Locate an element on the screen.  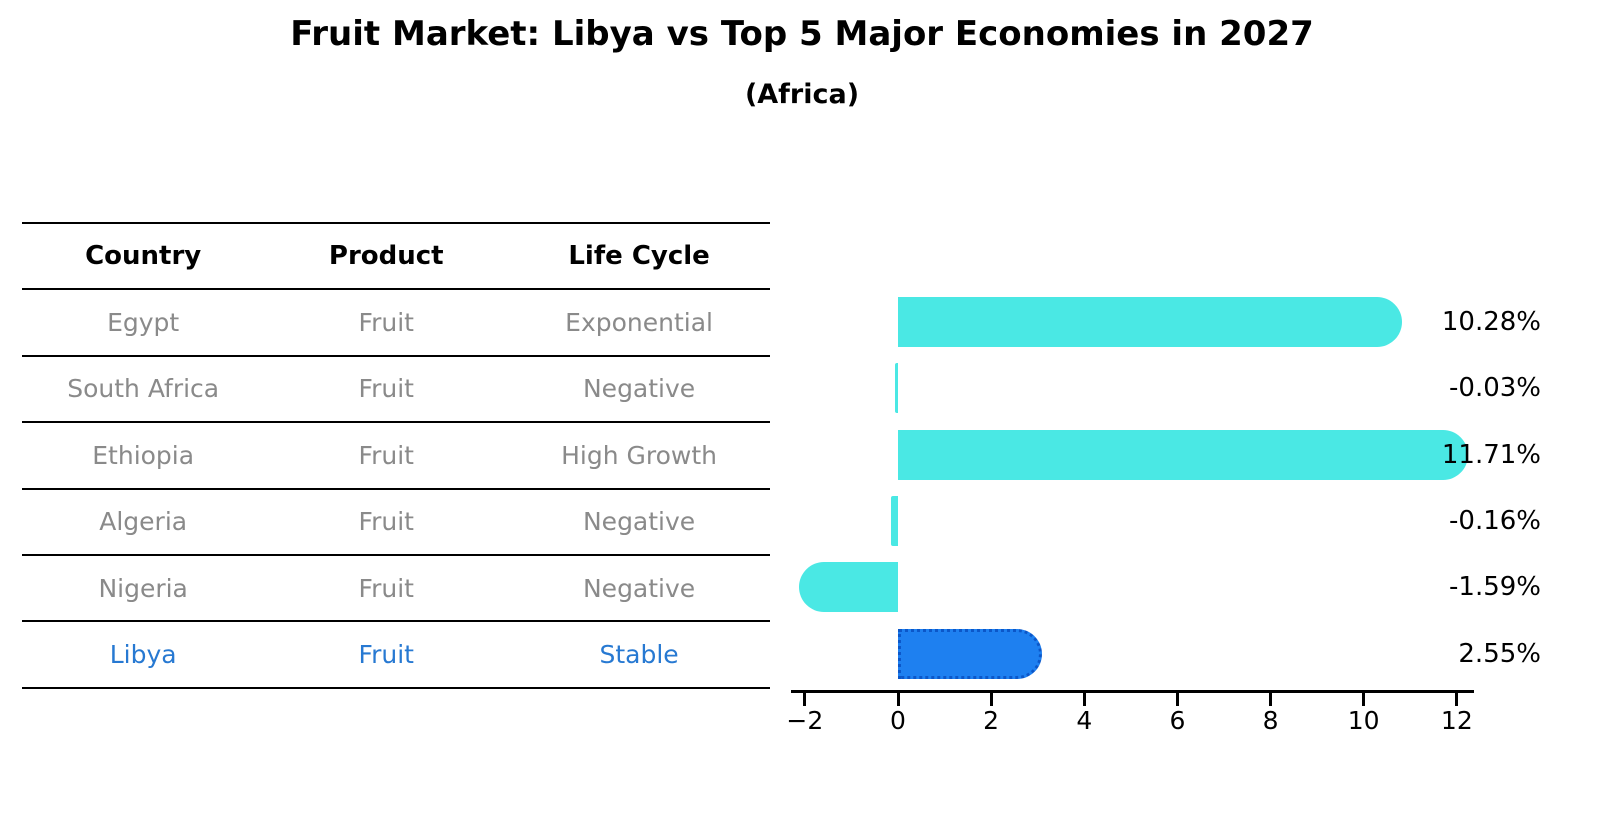
value-label-egypt: 10.28% is located at coordinates (1491, 321).